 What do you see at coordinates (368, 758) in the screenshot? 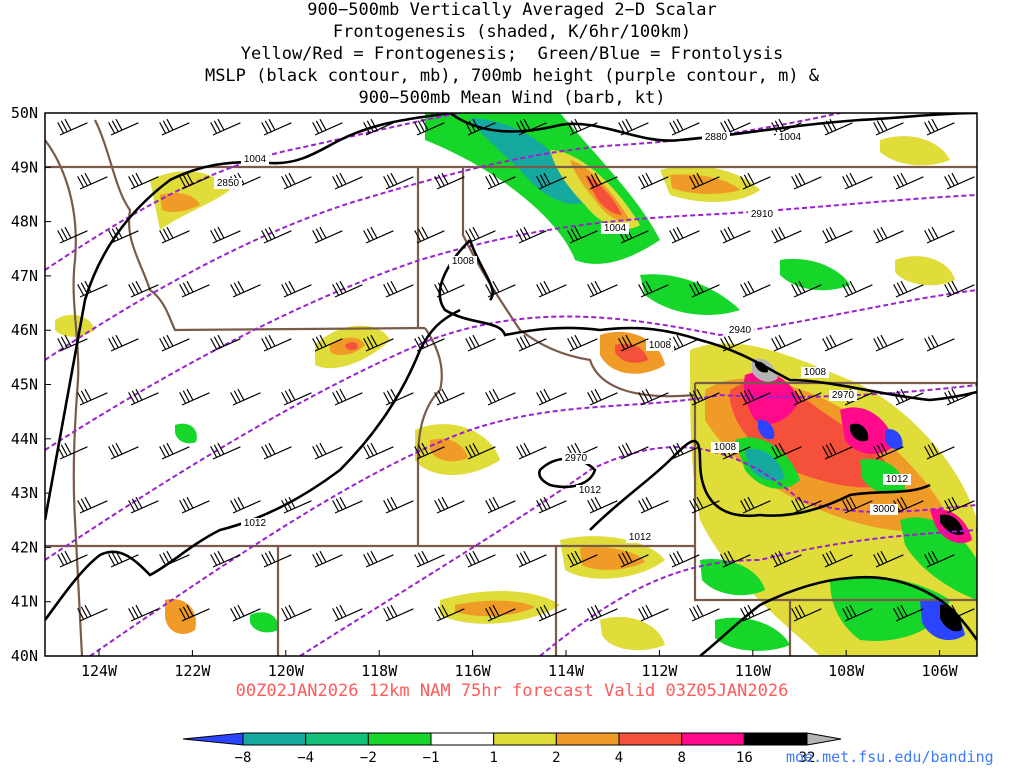
I see `colorbar-tick-label: −2` at bounding box center [368, 758].